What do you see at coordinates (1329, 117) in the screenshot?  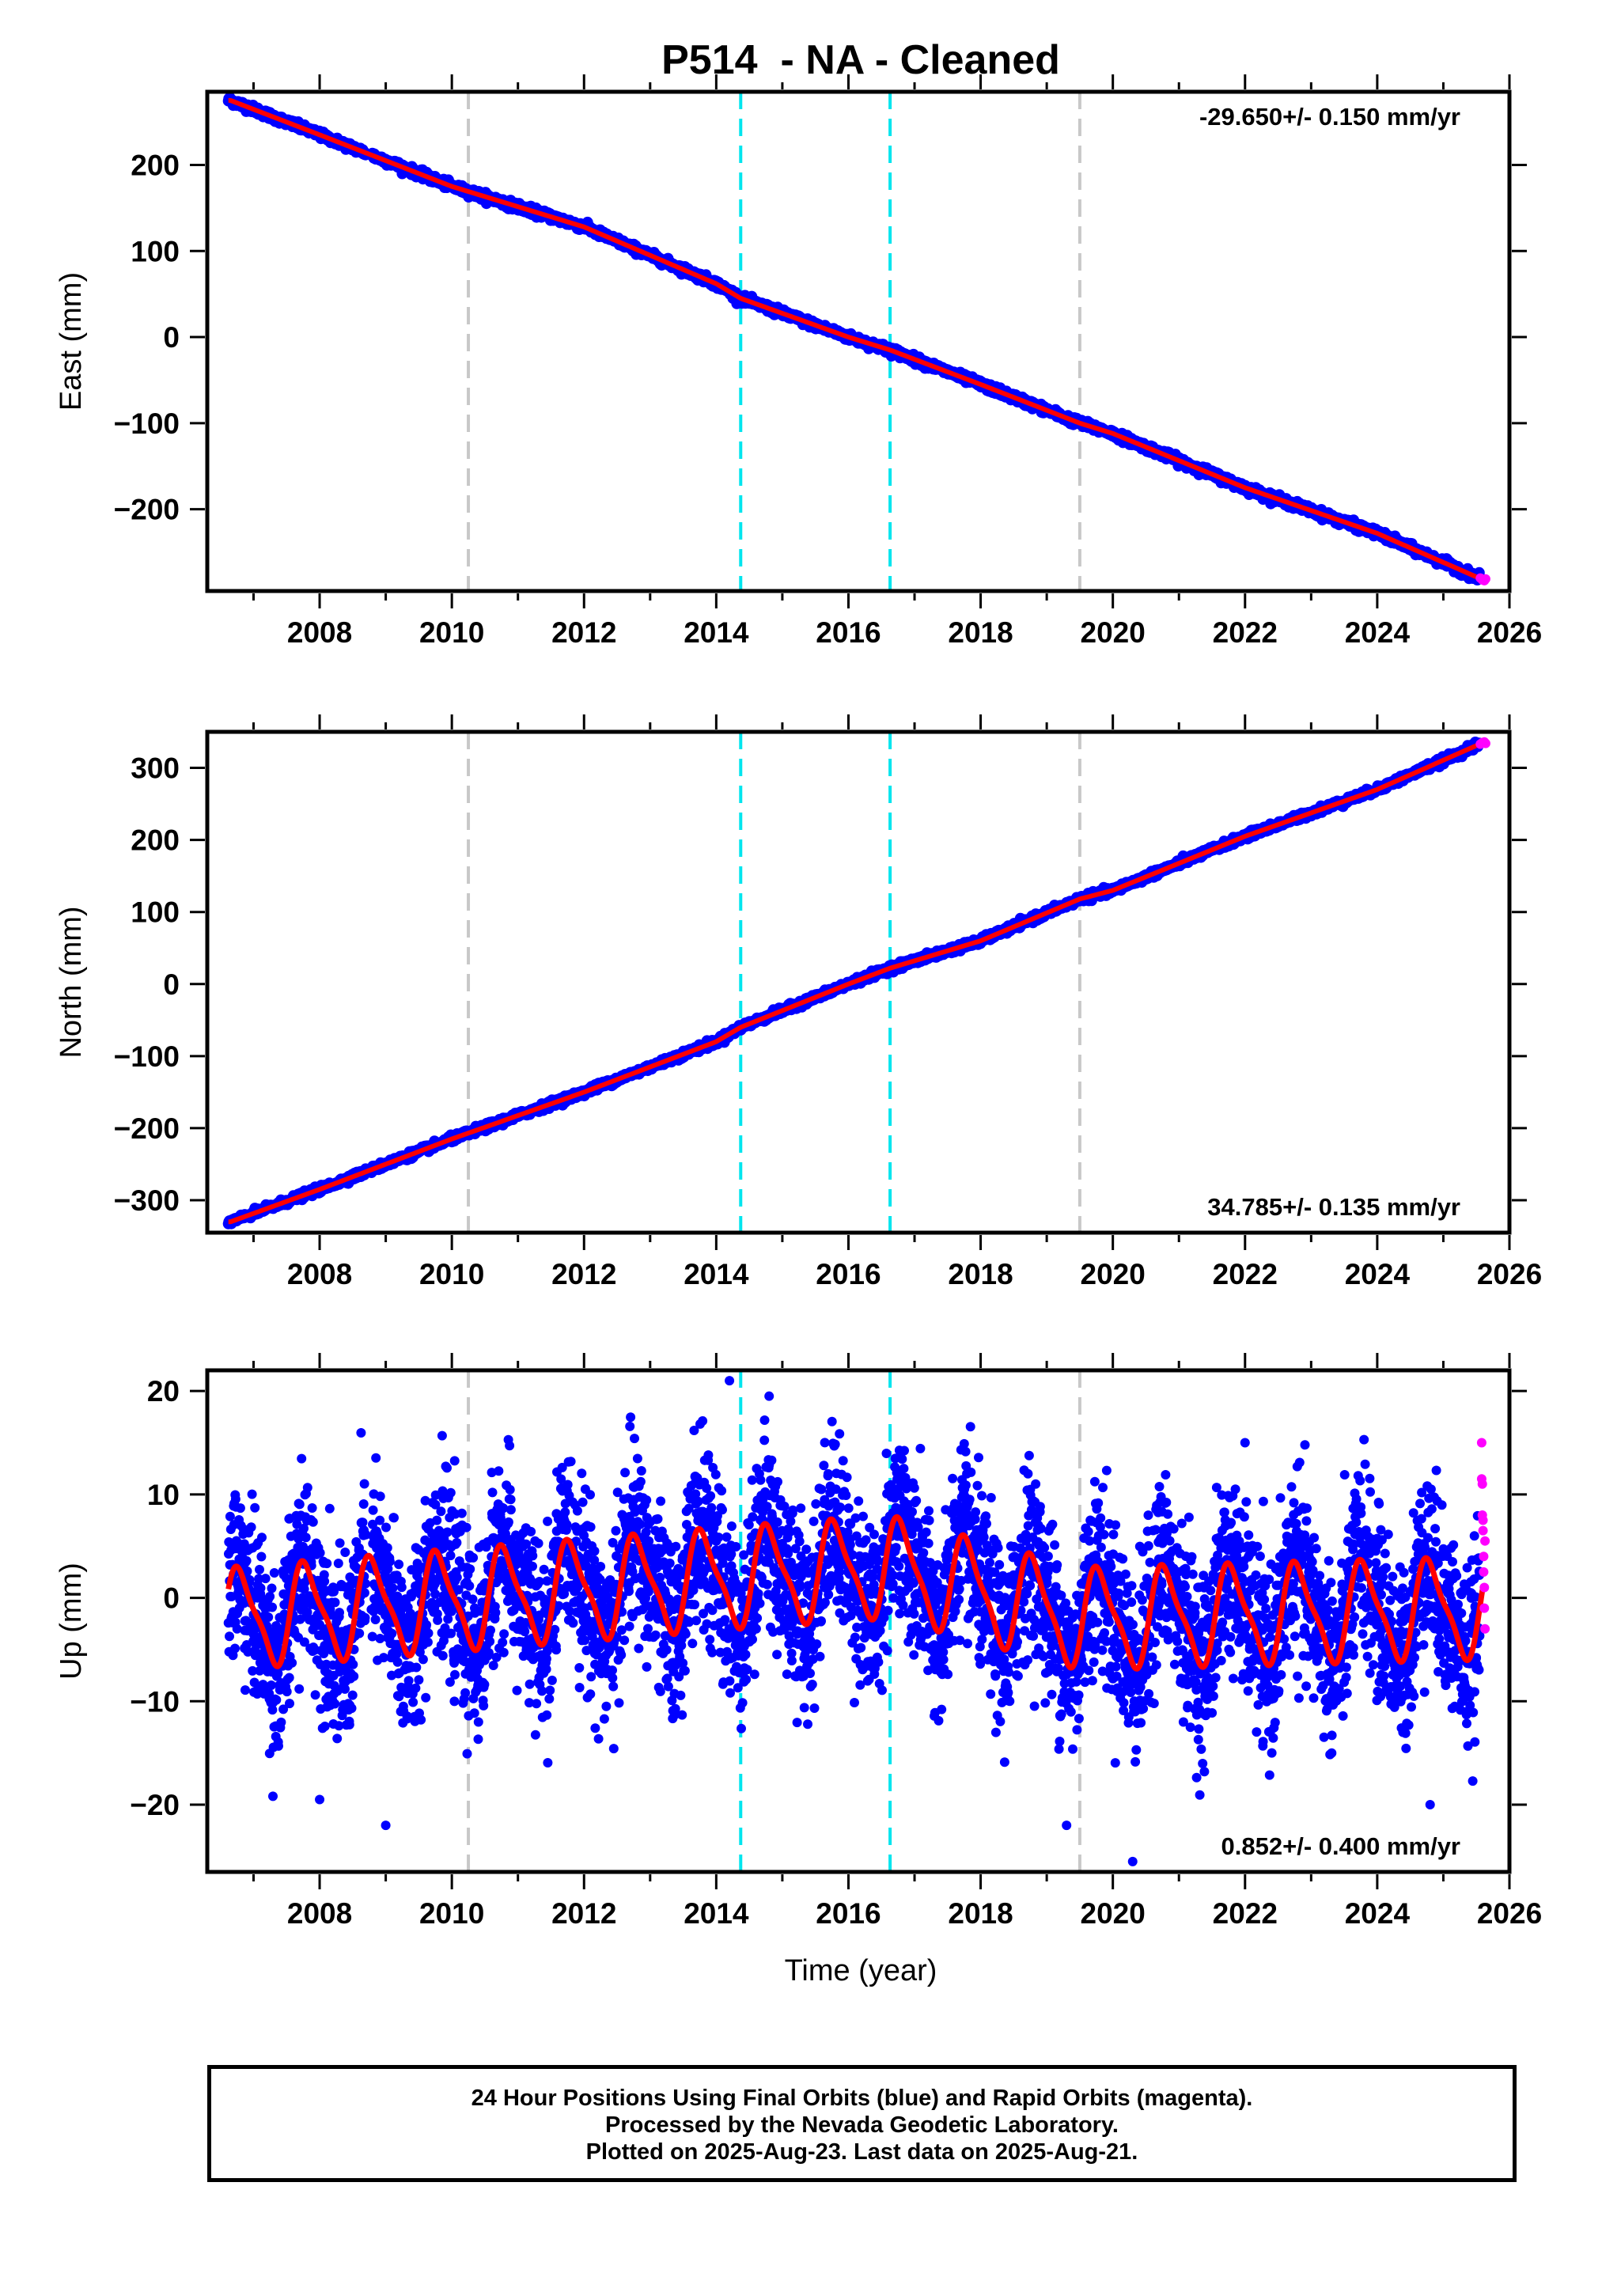 I see `velocity-label: -29.650+/- 0.150 mm/yr` at bounding box center [1329, 117].